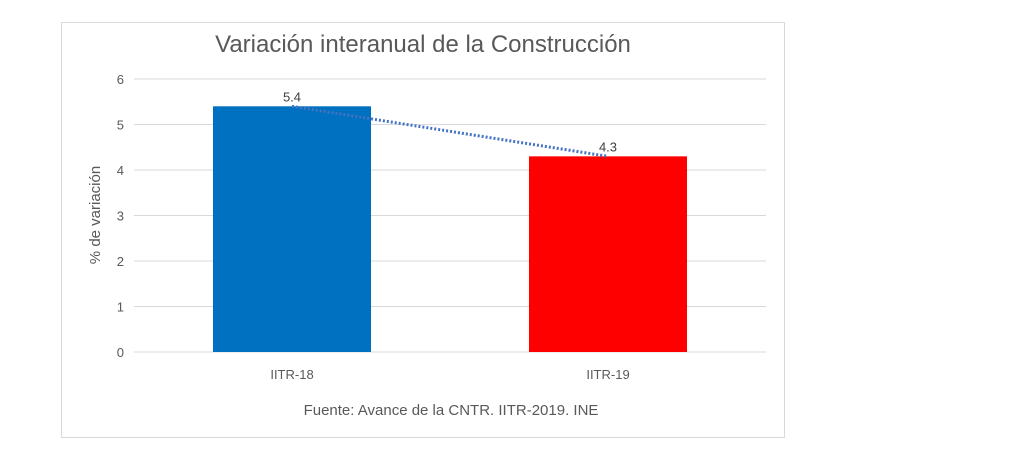 The width and height of the screenshot is (1009, 469). Describe the element at coordinates (120, 79) in the screenshot. I see `y-tick-label: 6` at that location.